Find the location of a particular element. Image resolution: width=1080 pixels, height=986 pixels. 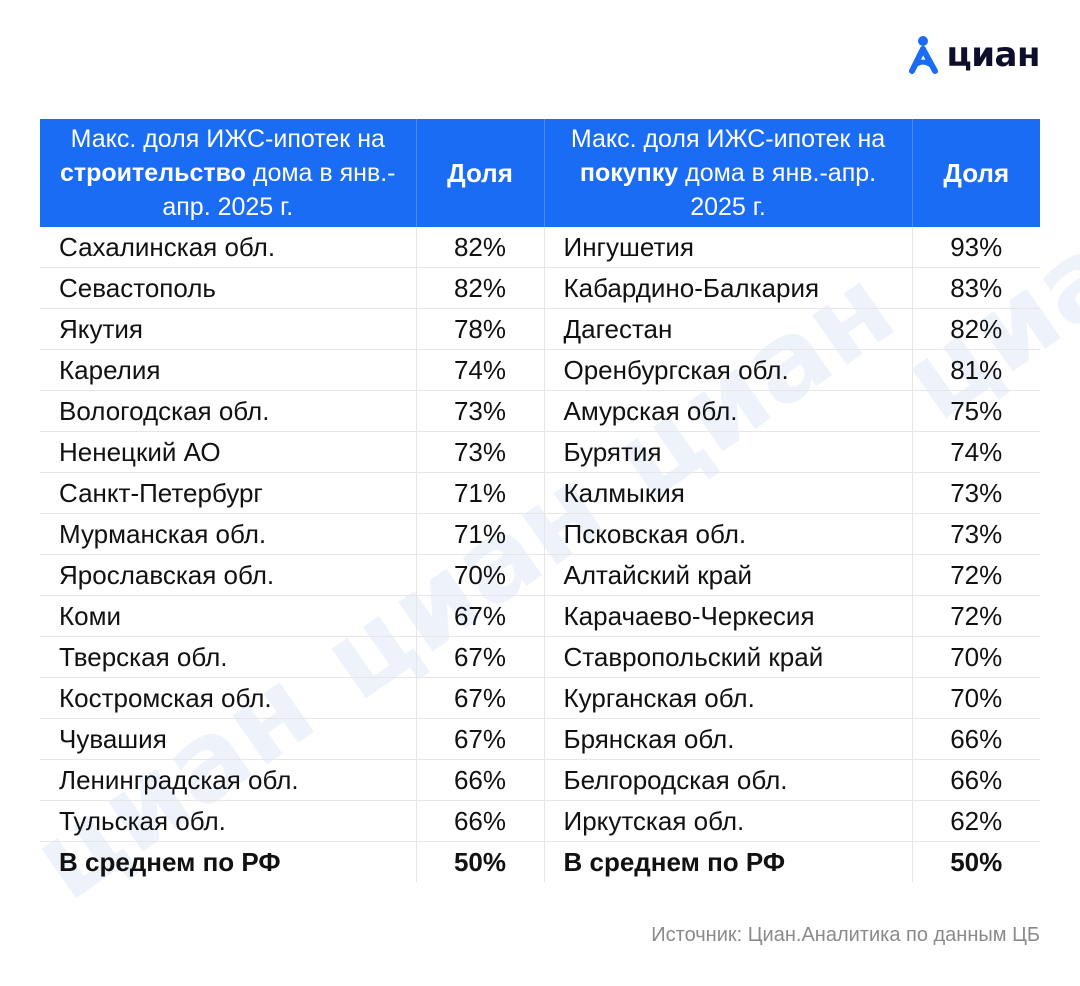

purchase-region-cell: Бурятия is located at coordinates (727, 452).